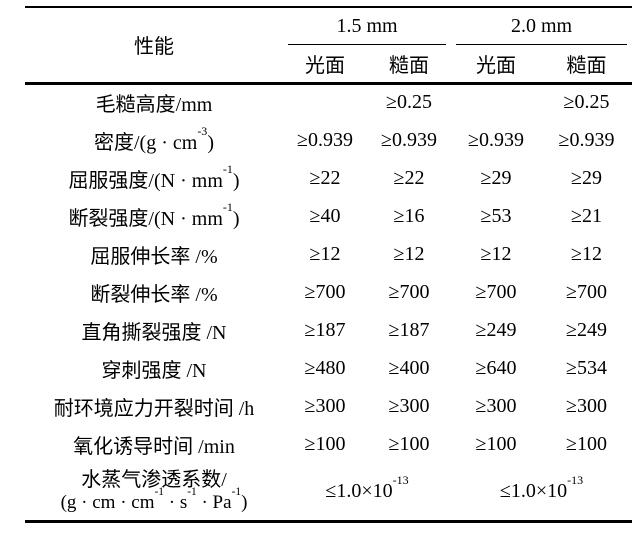 This screenshot has width=639, height=540. Describe the element at coordinates (154, 479) in the screenshot. I see `property-label-line1: 水蒸气渗透系数/` at that location.